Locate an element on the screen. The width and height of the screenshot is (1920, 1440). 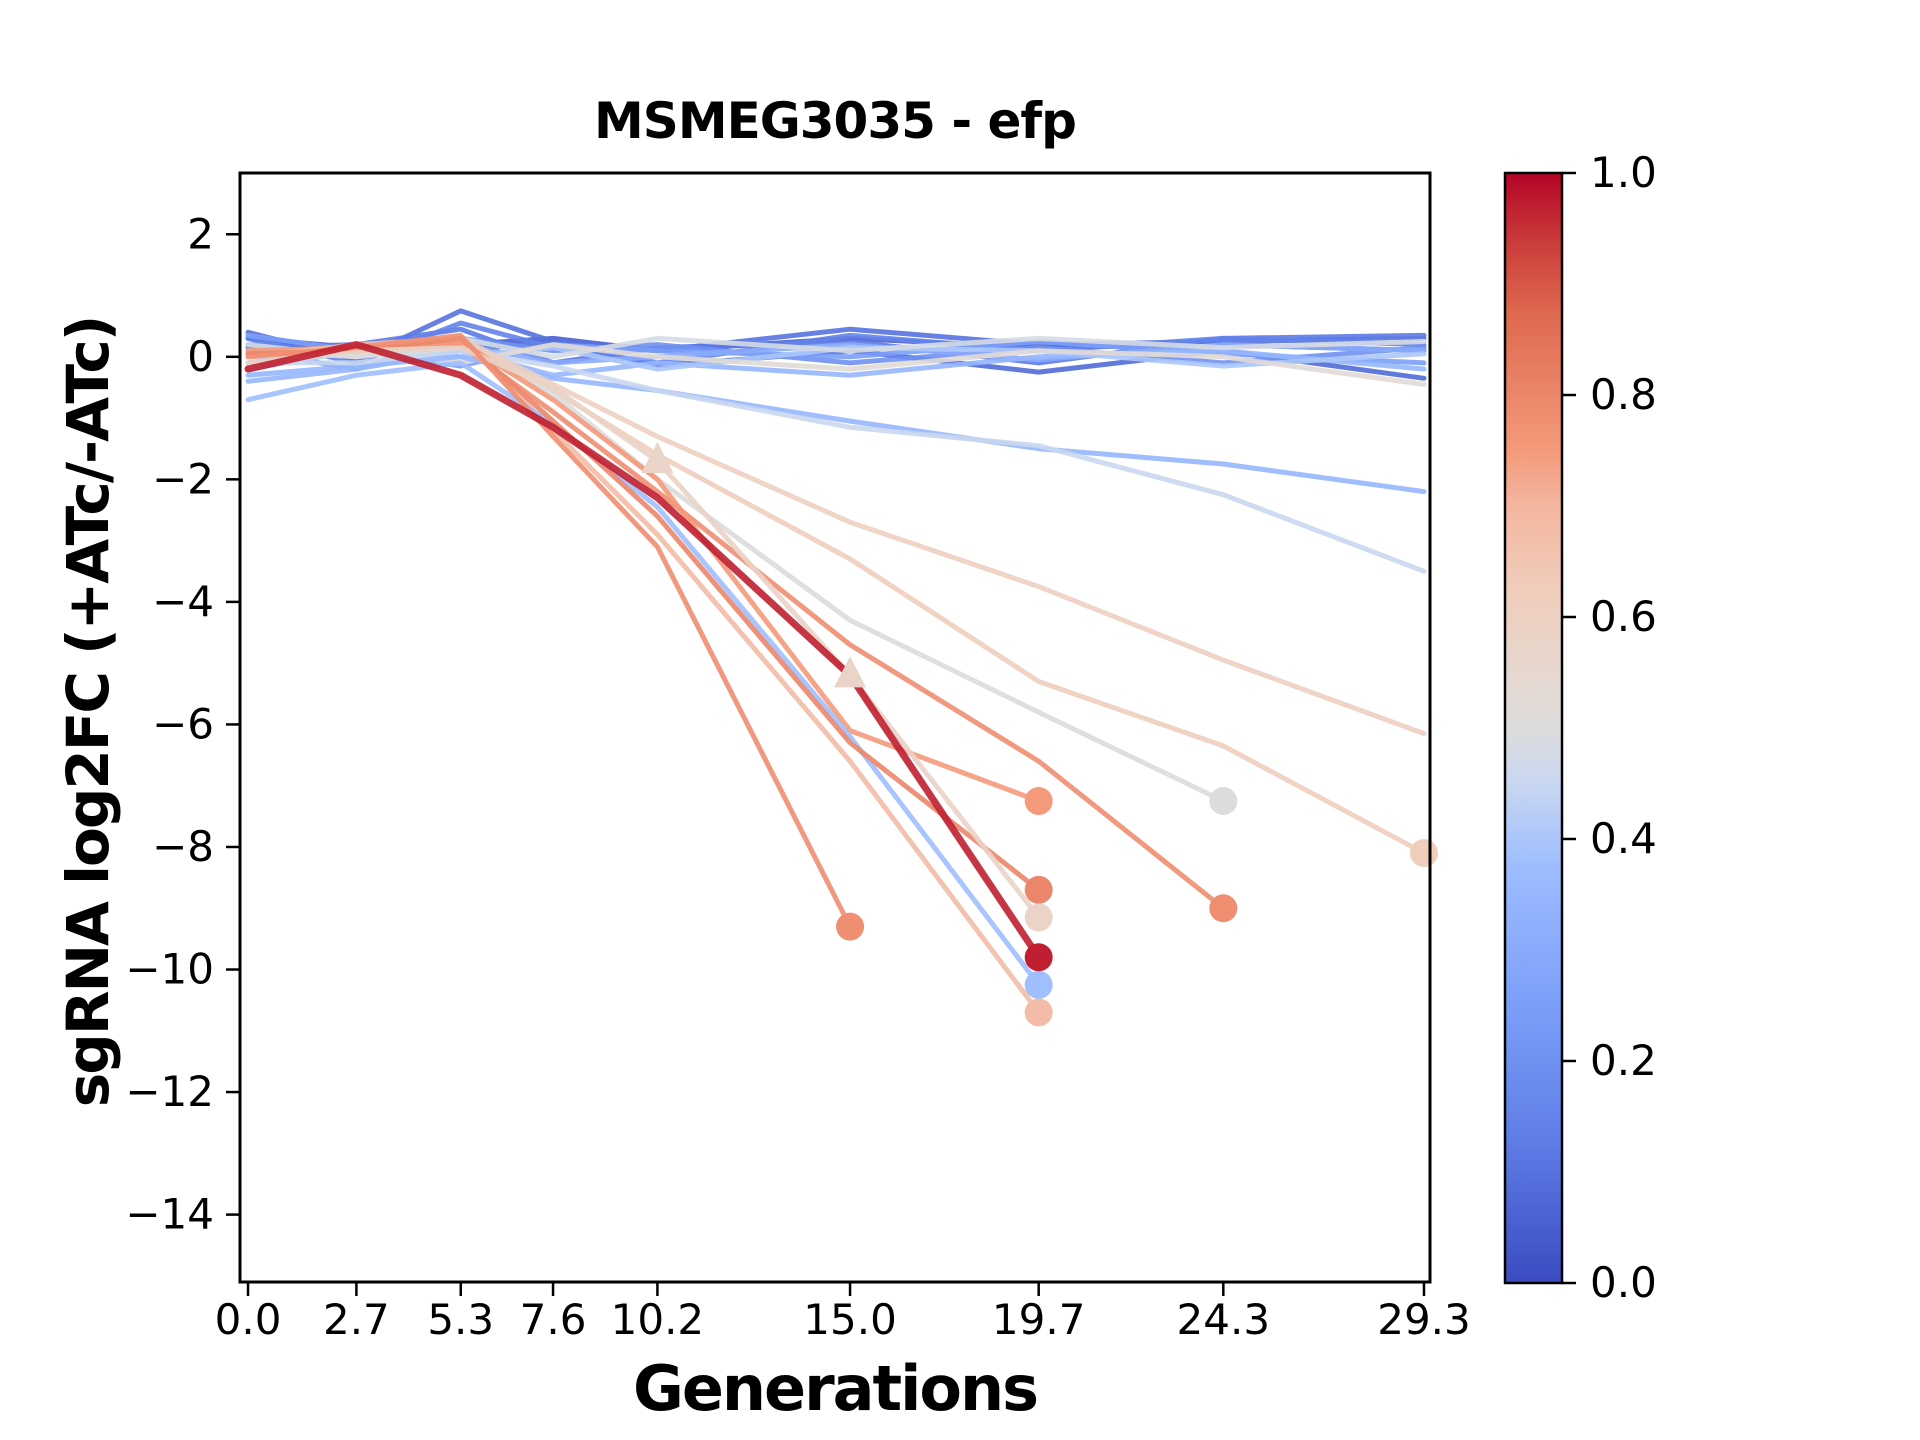
y-tick-label: −10 is located at coordinates (169, 969).